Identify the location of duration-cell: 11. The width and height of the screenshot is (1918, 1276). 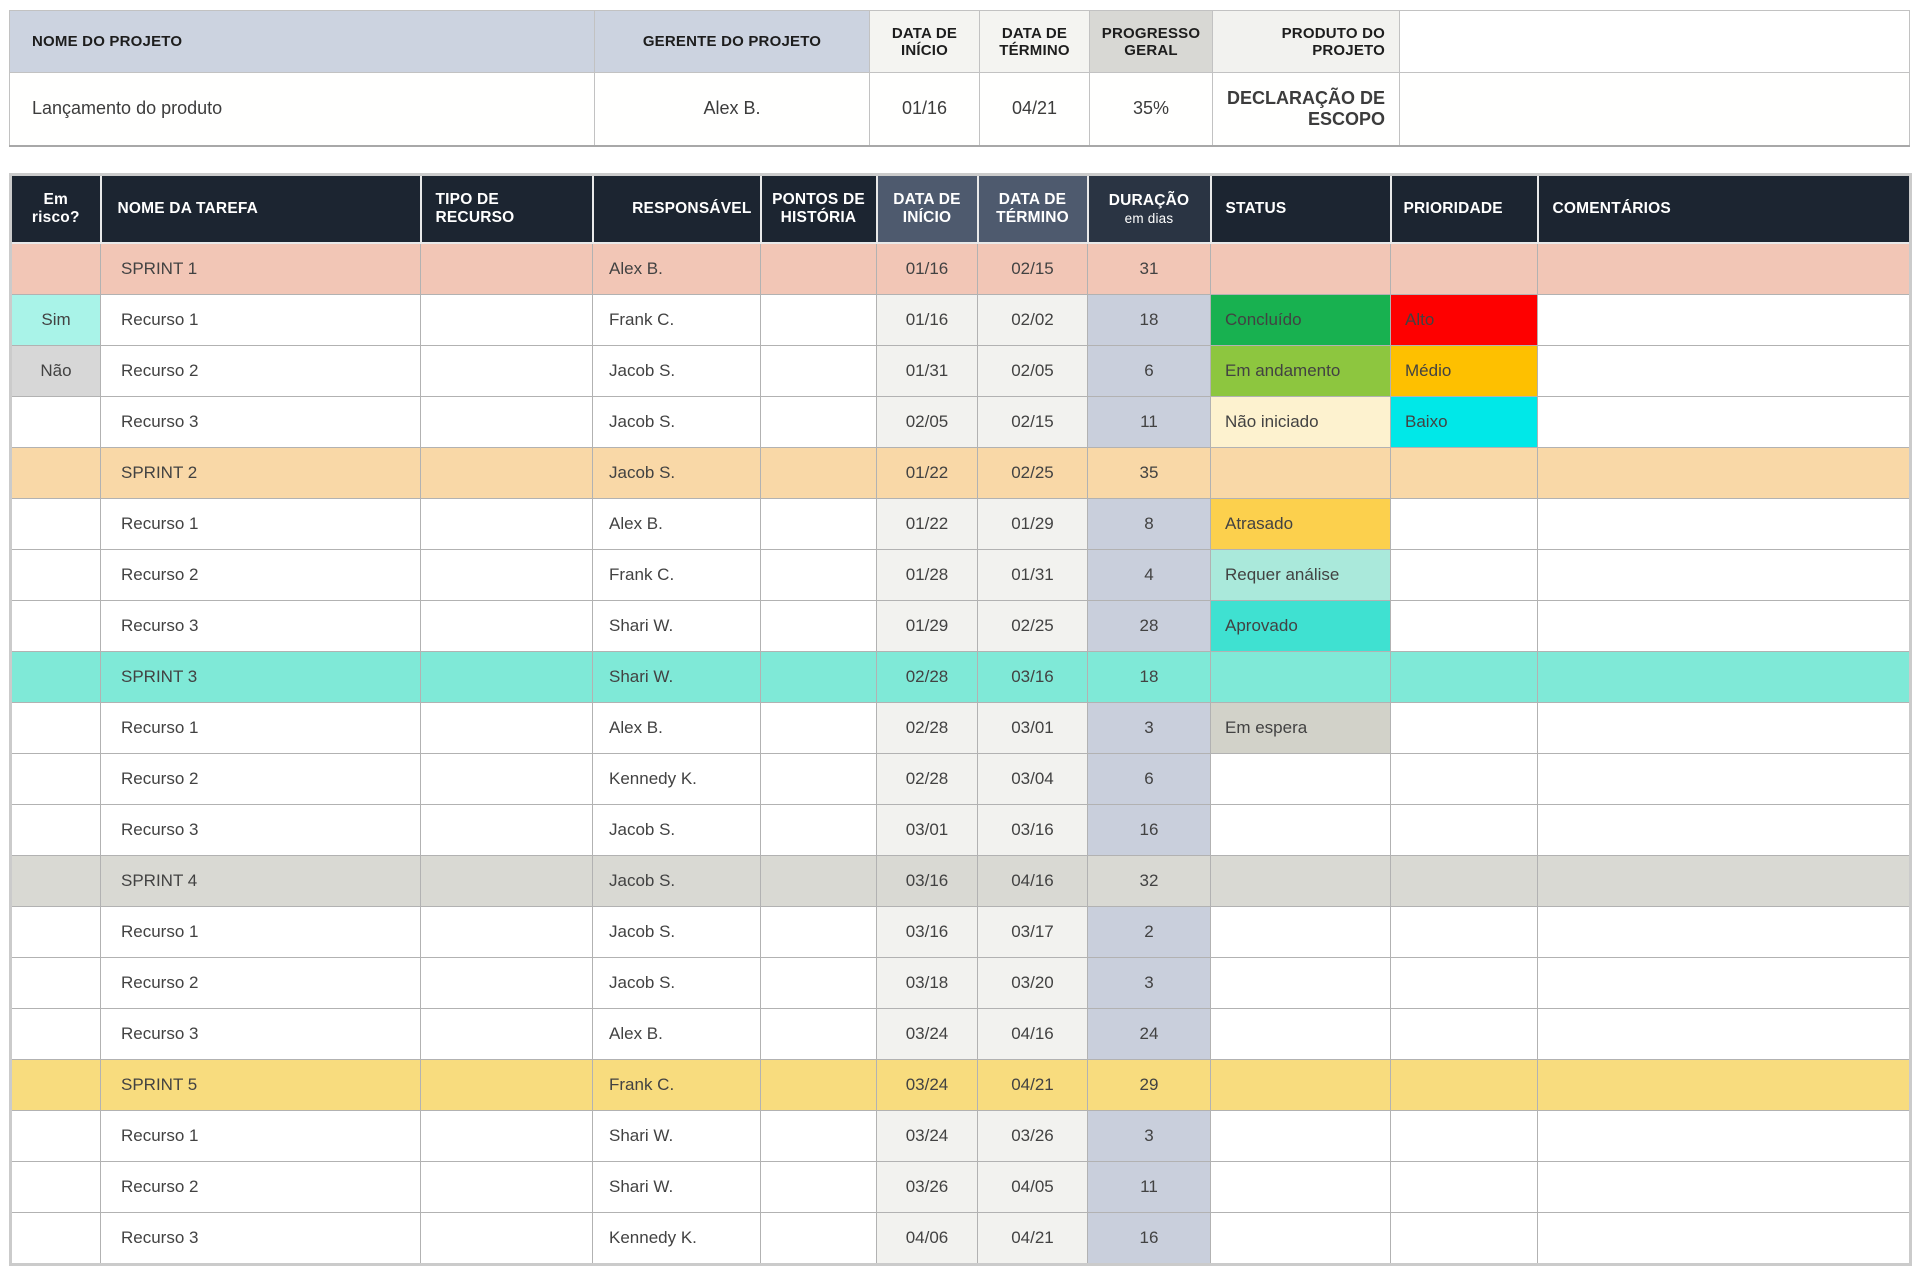
(1149, 421).